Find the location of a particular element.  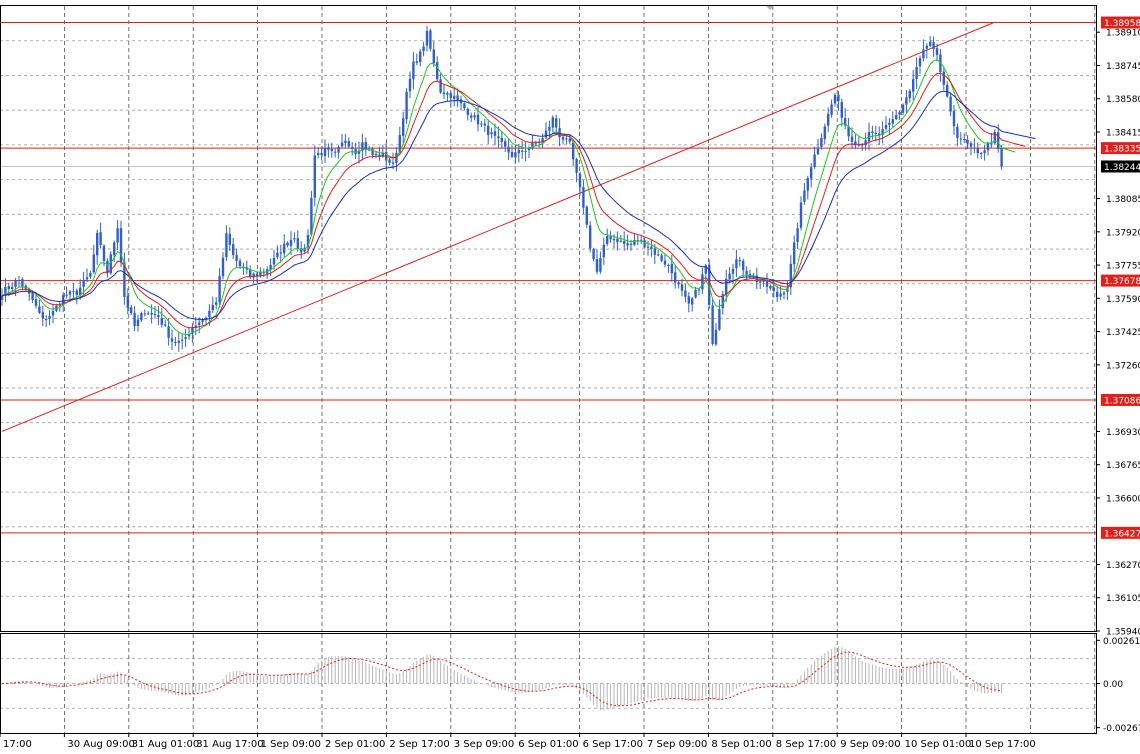

price-label: 1.35940 is located at coordinates (1123, 633).